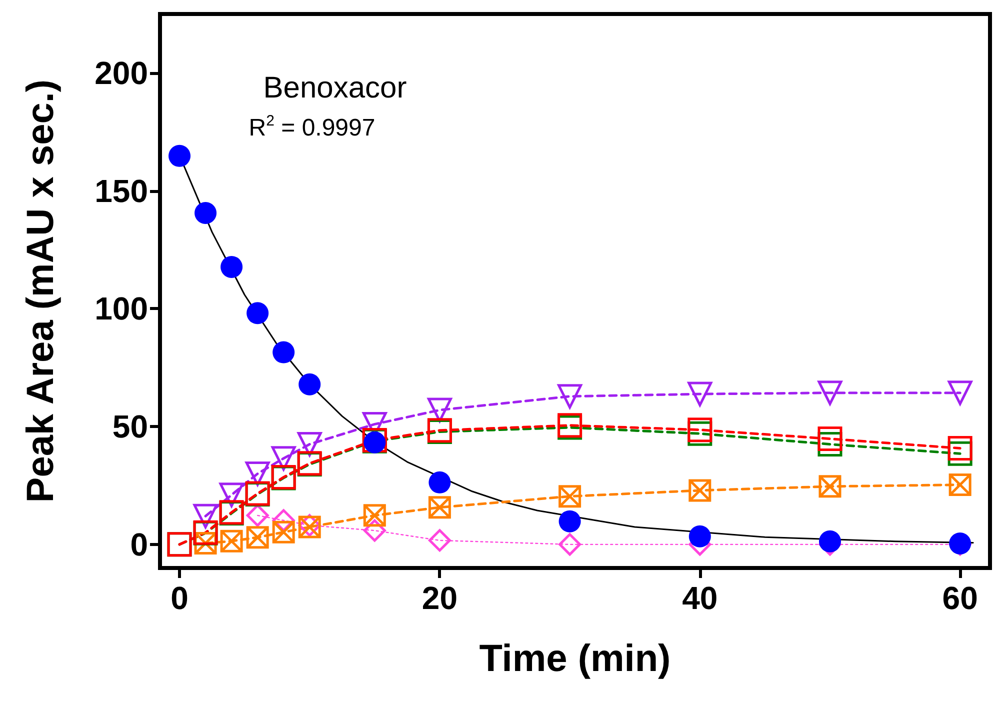  Describe the element at coordinates (960, 598) in the screenshot. I see `x-tick-label: 60` at that location.